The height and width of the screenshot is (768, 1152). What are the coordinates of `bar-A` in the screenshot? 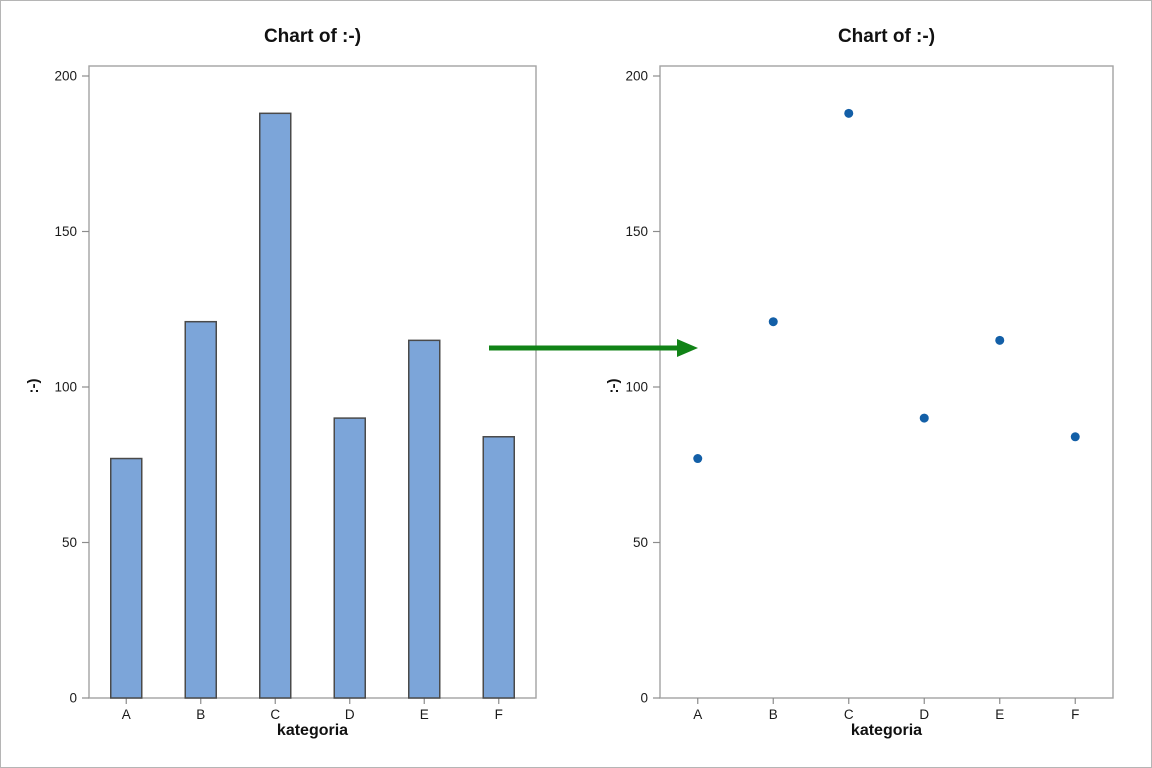 It's located at (126, 578).